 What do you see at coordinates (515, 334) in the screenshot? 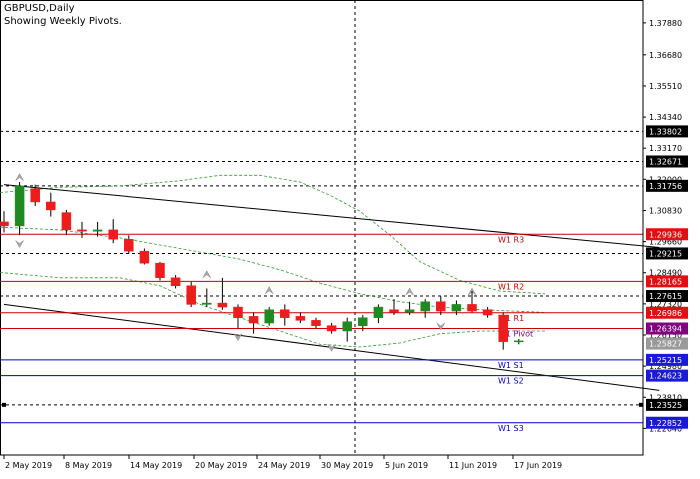
I see `pivot-label: W1 Pivot` at bounding box center [515, 334].